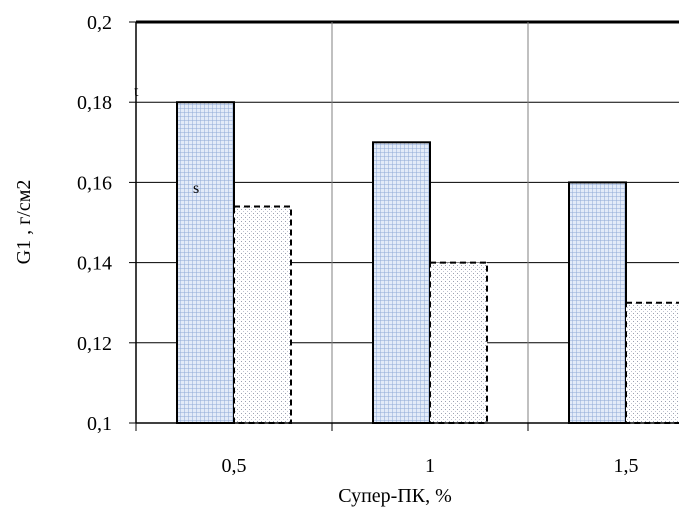  I want to click on y-tick-label: 0,14, so click(94, 264).